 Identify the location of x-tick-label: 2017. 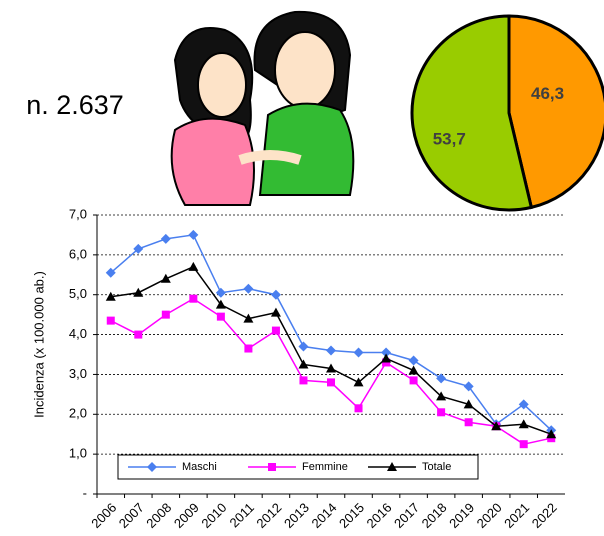
(406, 515).